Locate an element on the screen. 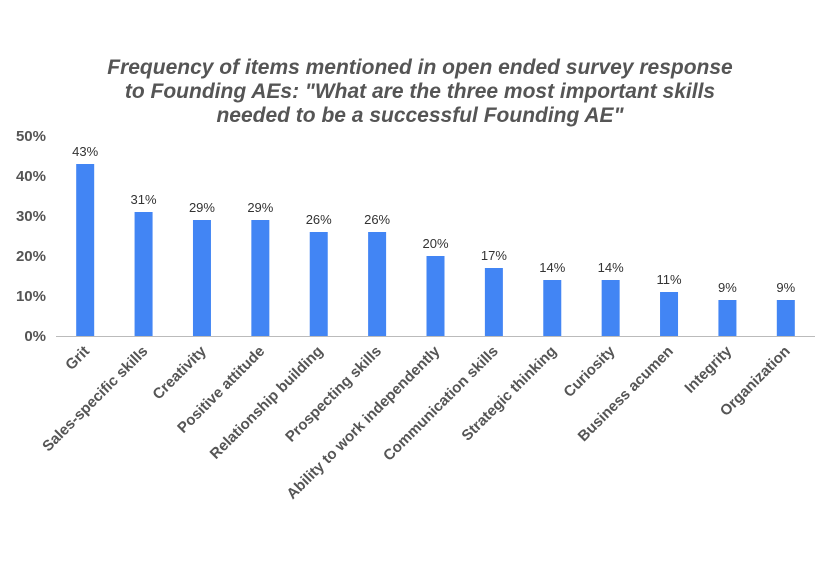  x-tick-label: Prospecting skills is located at coordinates (333, 394).